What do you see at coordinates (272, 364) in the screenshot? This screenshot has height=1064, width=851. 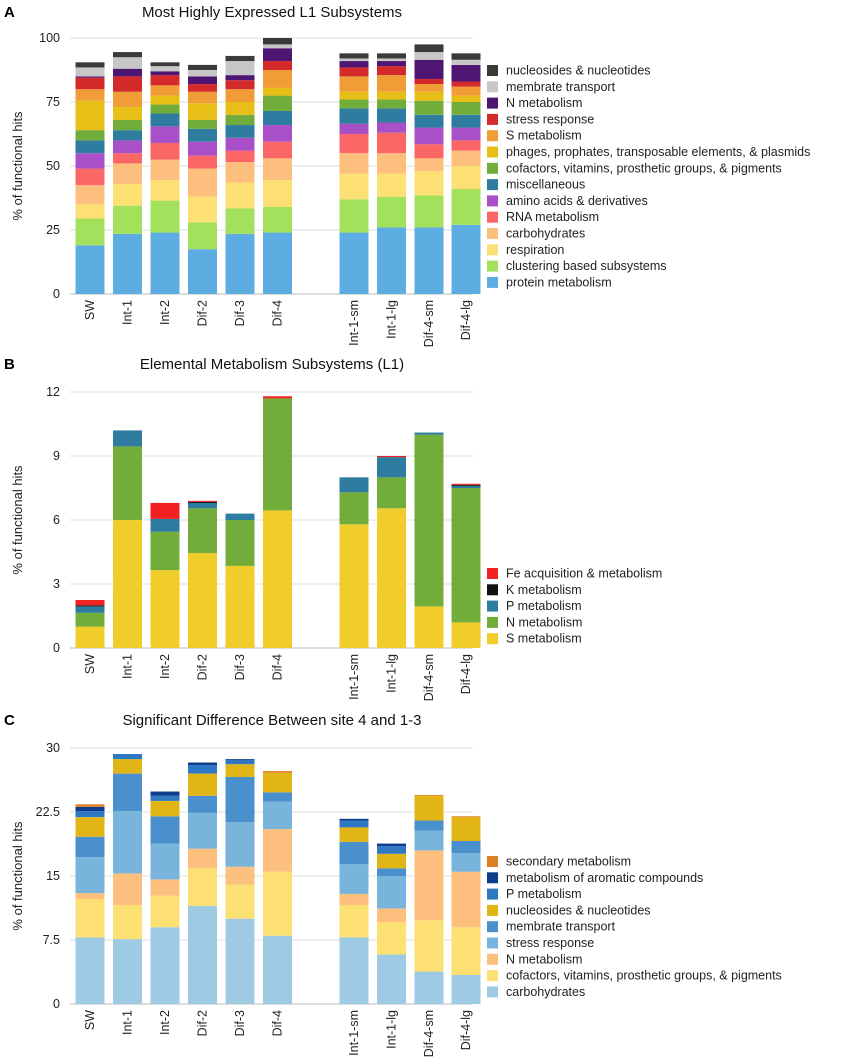 I see `chart-title: Elemental Metabolism Subsystems (L1)` at bounding box center [272, 364].